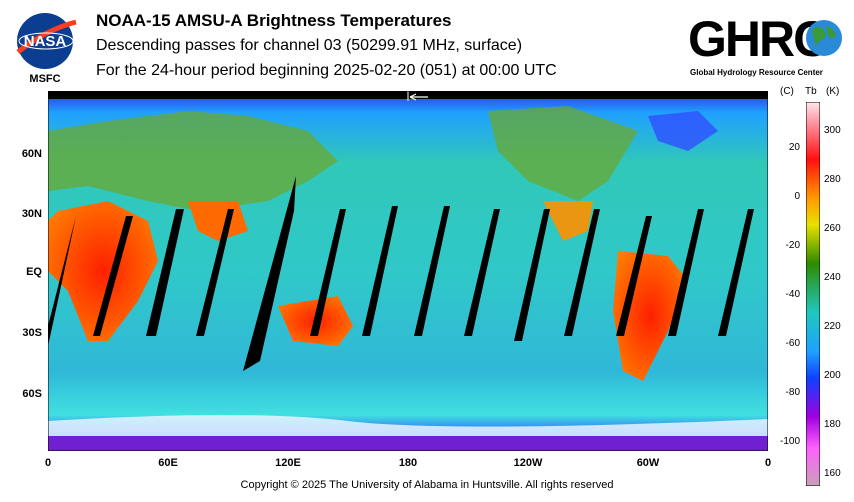  I want to click on nasa-logo-text: NASA, so click(45, 41).